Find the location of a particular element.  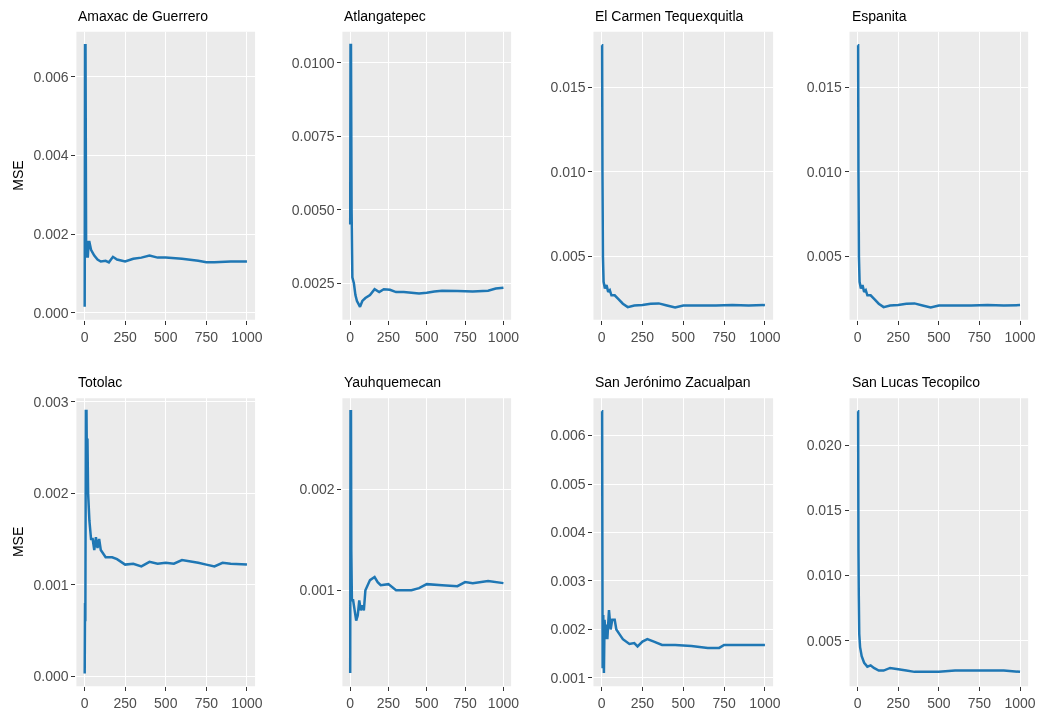

chart-title: Espanita is located at coordinates (879, 16).